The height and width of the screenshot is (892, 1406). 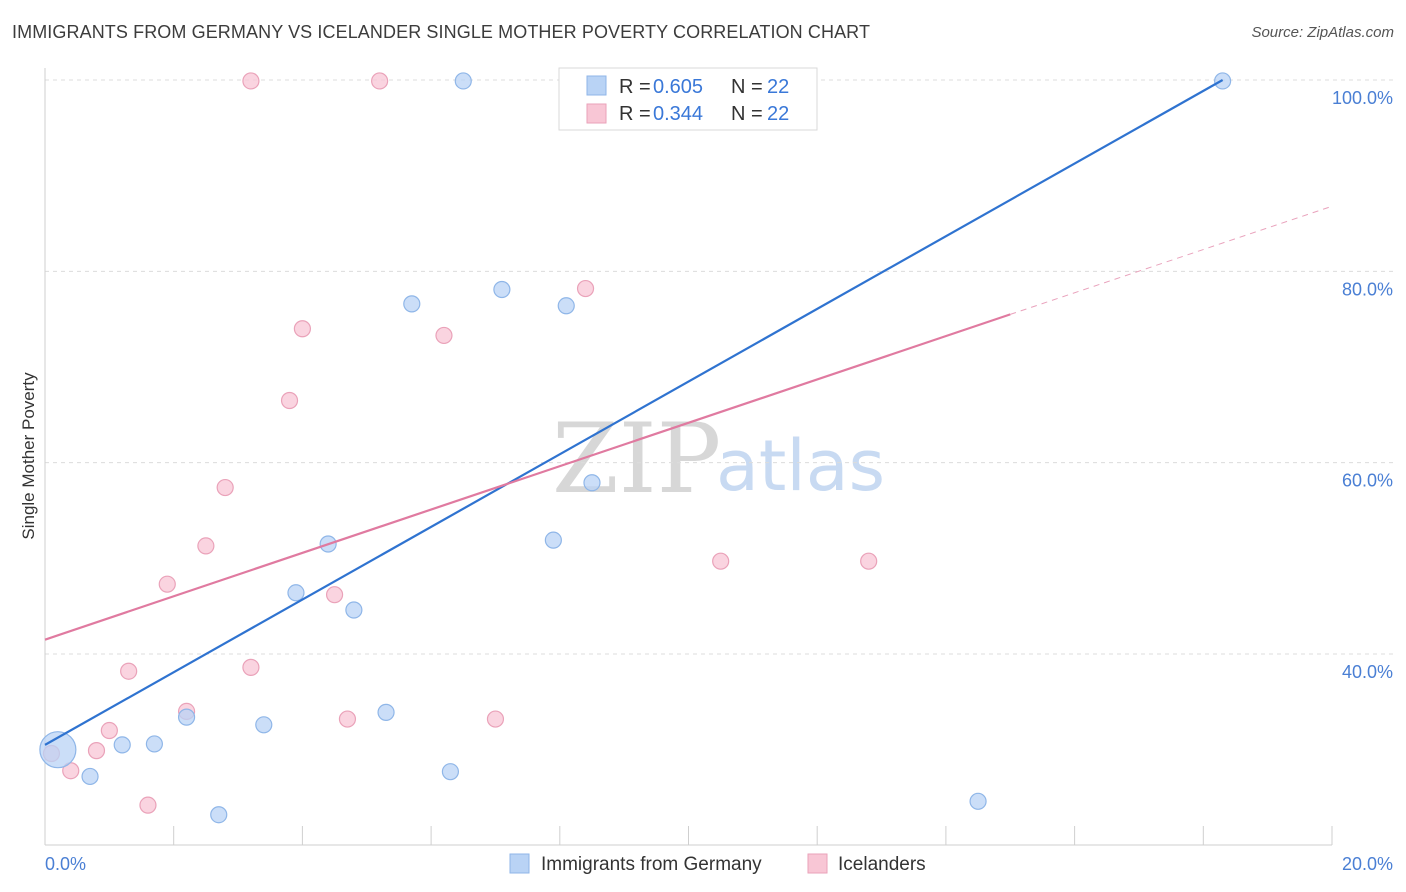 I want to click on watermark: ZIP atlas, so click(x=718, y=459).